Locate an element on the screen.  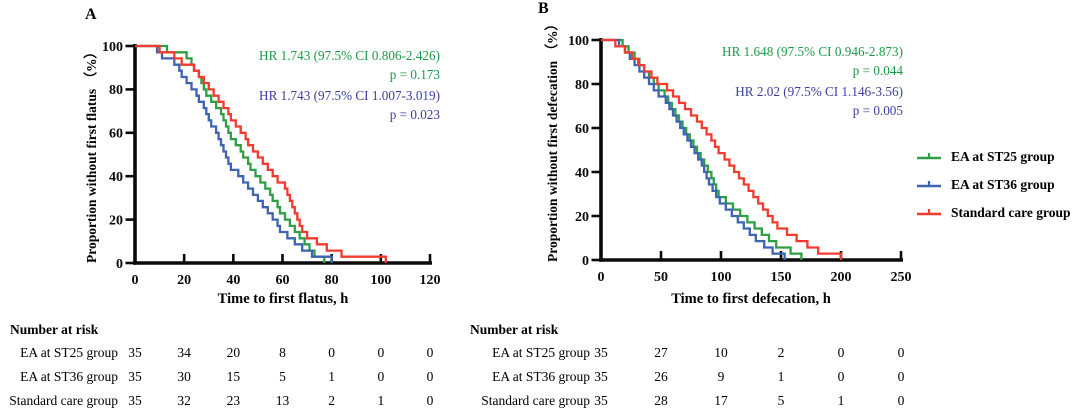
hr-annotation-st25-a: HR 1.743 (97.5% CI 0.806-2.426) is located at coordinates (349, 55).